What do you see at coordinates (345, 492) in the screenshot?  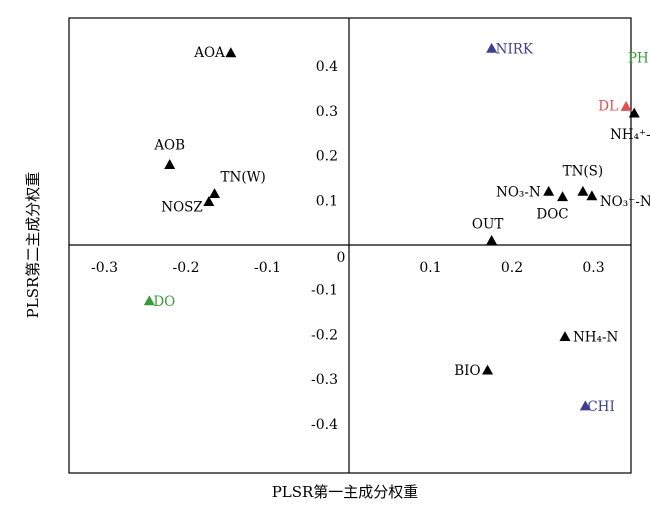 I see `x-axis-title: PLSR第一主成分权重` at bounding box center [345, 492].